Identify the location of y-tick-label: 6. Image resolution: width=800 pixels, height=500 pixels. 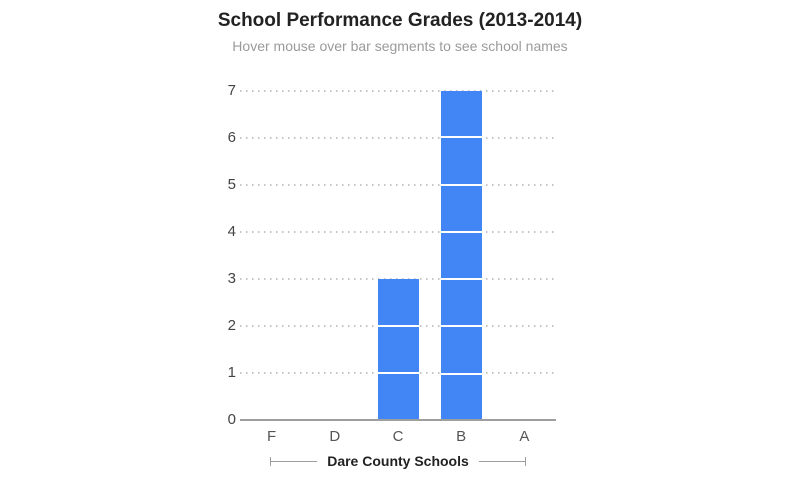
(231, 137).